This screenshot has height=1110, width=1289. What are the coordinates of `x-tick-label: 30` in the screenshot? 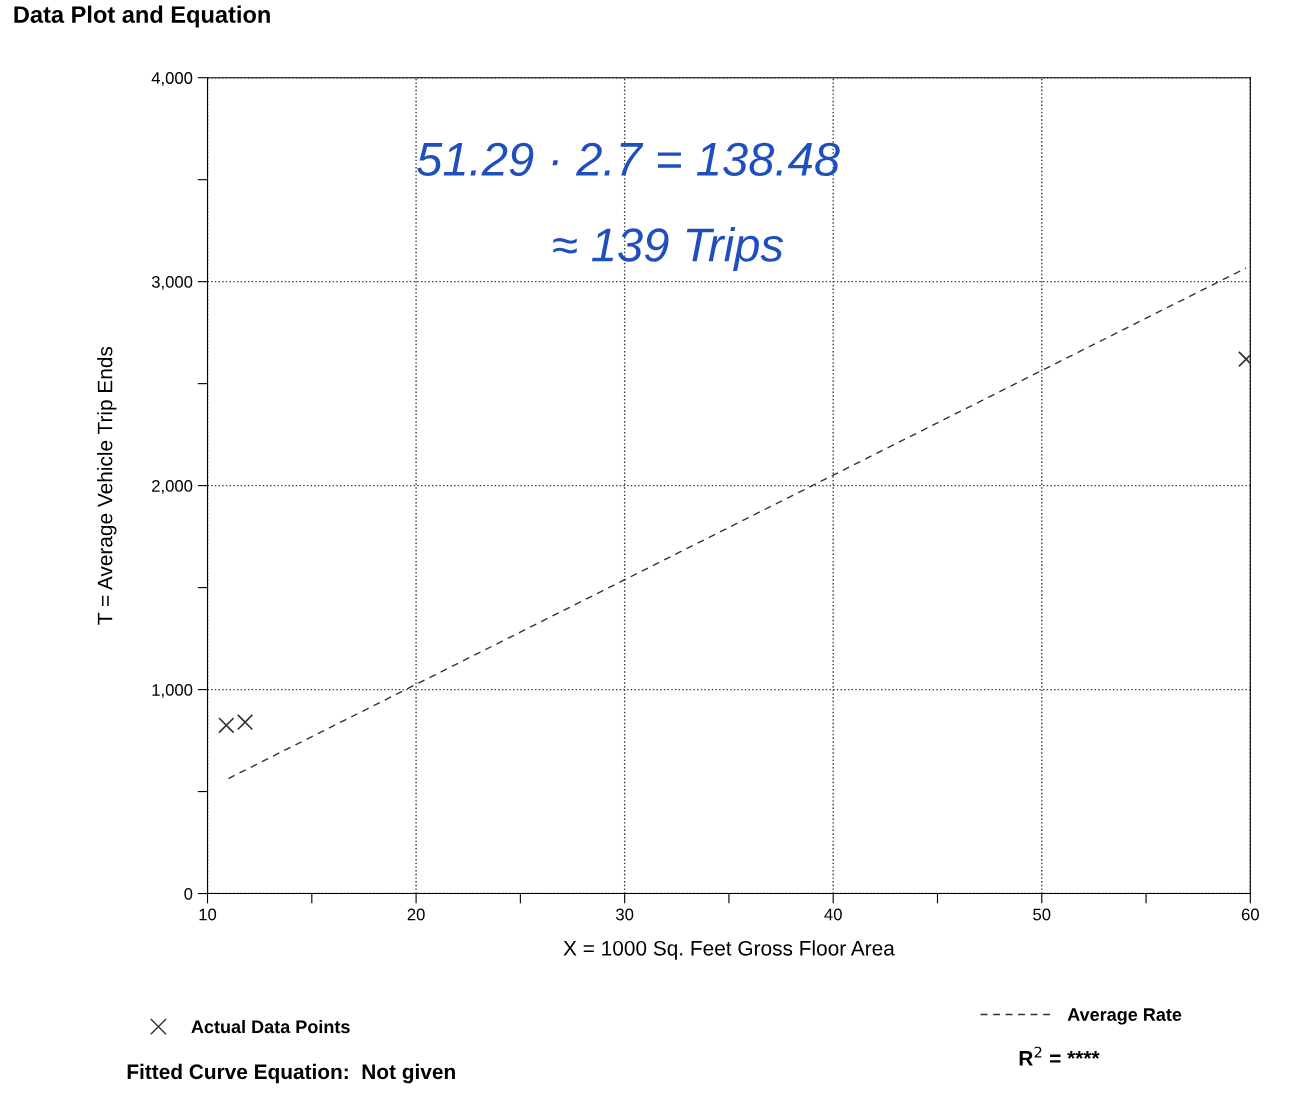 It's located at (625, 914).